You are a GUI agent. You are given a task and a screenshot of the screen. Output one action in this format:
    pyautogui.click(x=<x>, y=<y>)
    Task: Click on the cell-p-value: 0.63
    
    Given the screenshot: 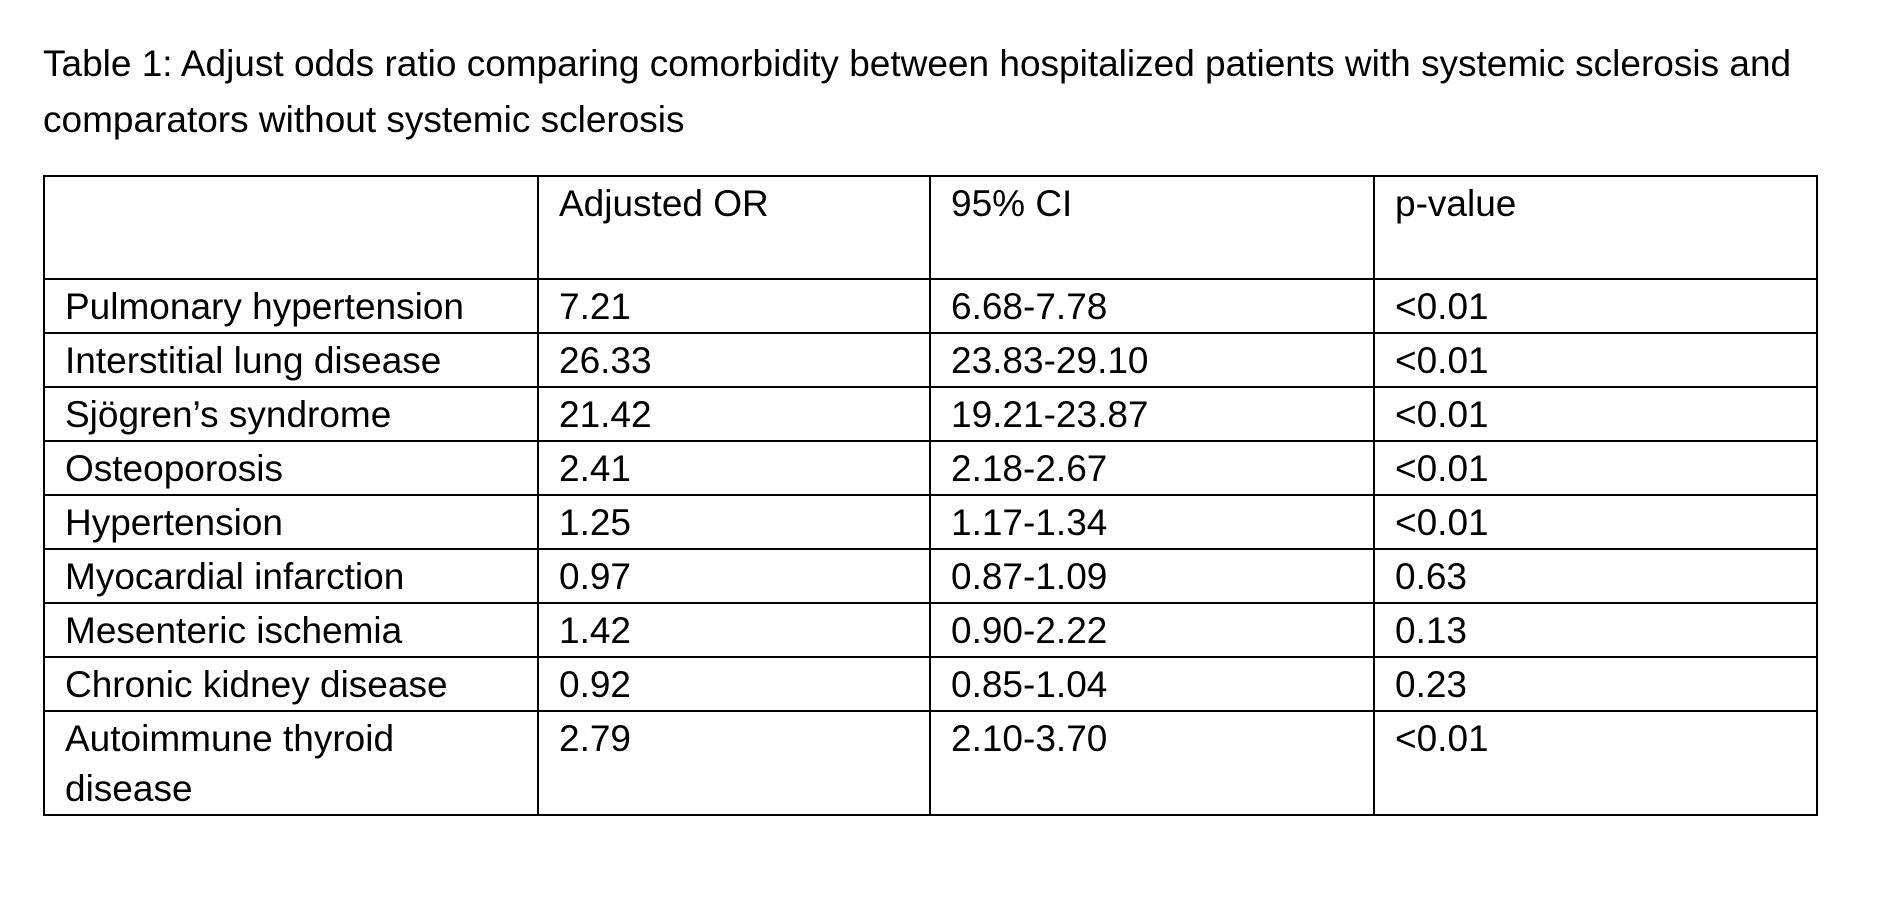 What is the action you would take?
    pyautogui.click(x=1595, y=576)
    